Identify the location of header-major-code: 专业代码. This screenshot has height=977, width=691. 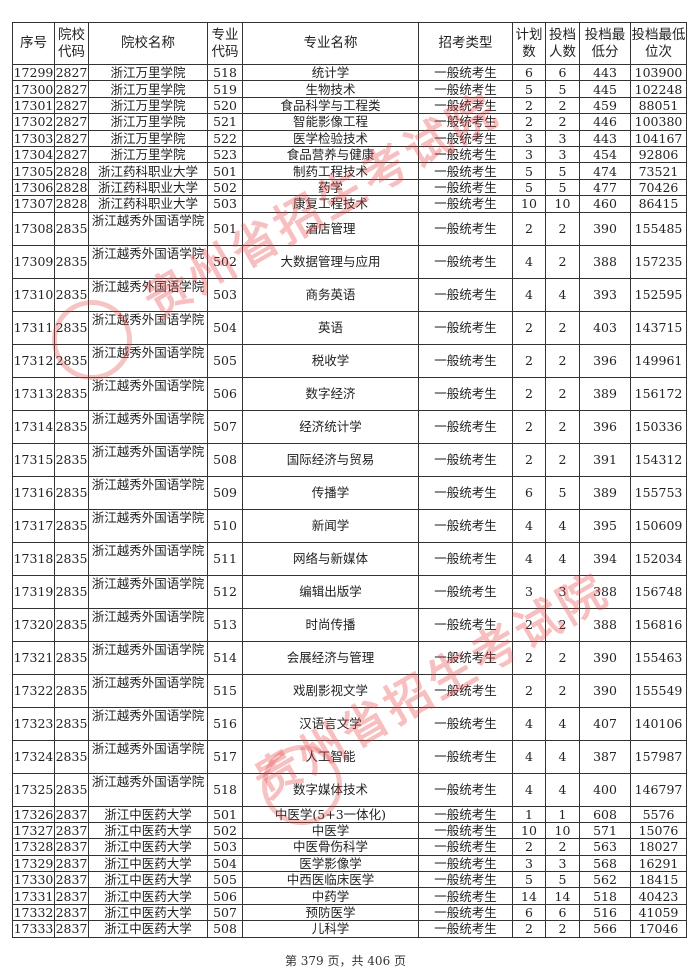
(225, 43).